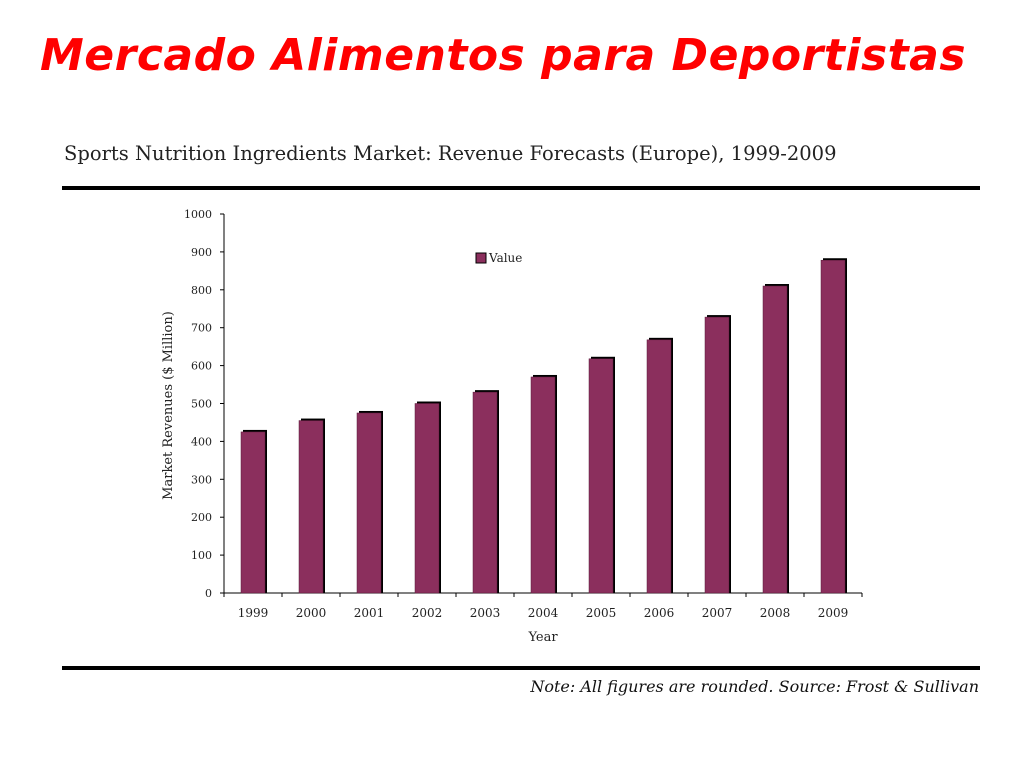 The width and height of the screenshot is (1024, 768). I want to click on x-tick-label: 2007, so click(717, 613).